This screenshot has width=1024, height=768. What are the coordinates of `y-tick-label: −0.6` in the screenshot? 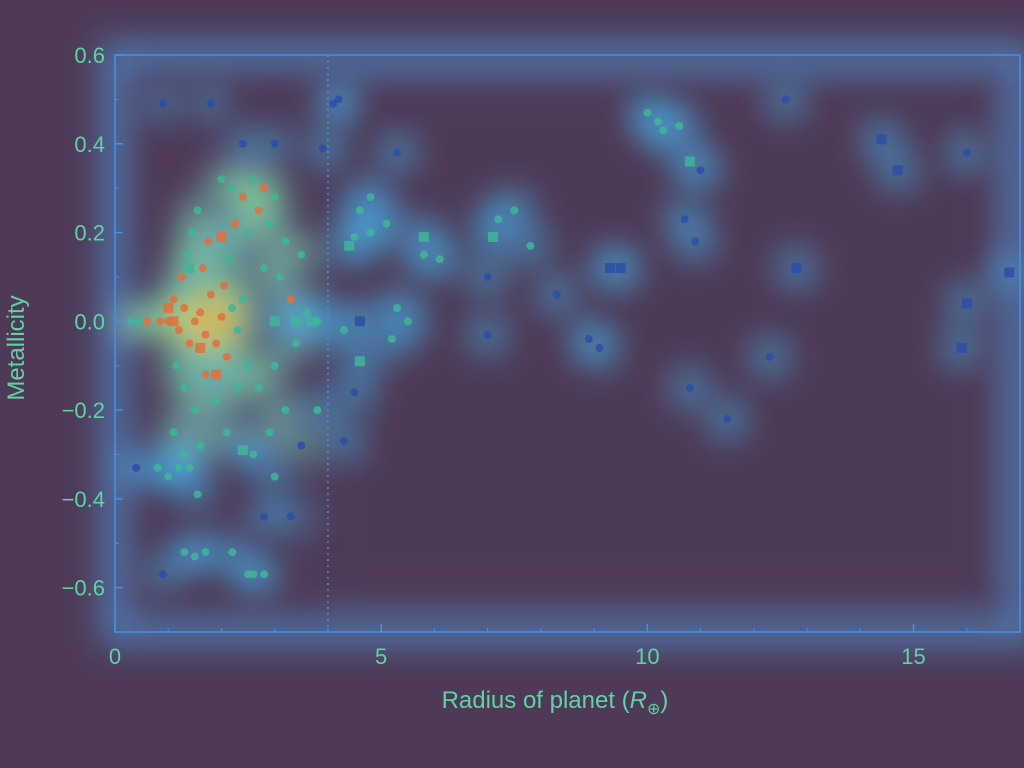 It's located at (83, 588).